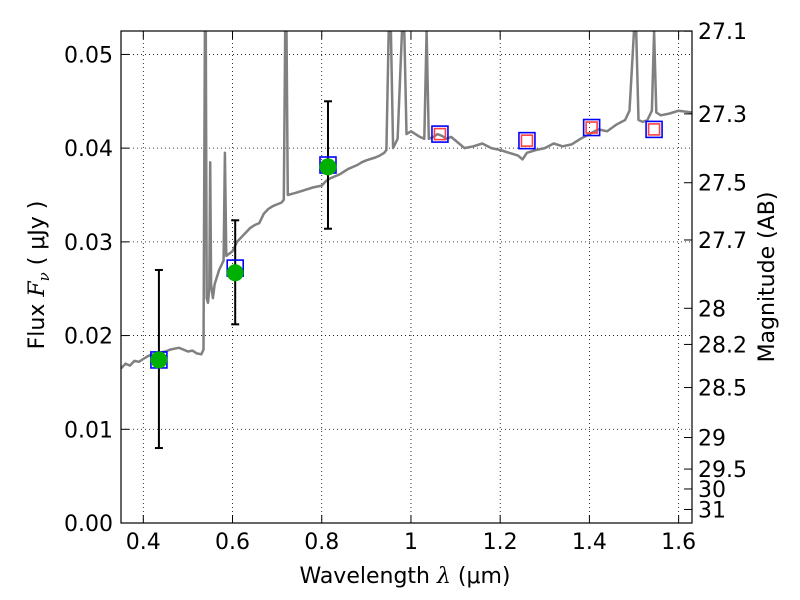 Image resolution: width=800 pixels, height=600 pixels. Describe the element at coordinates (722, 345) in the screenshot. I see `y2-tick-label: 28.2` at that location.